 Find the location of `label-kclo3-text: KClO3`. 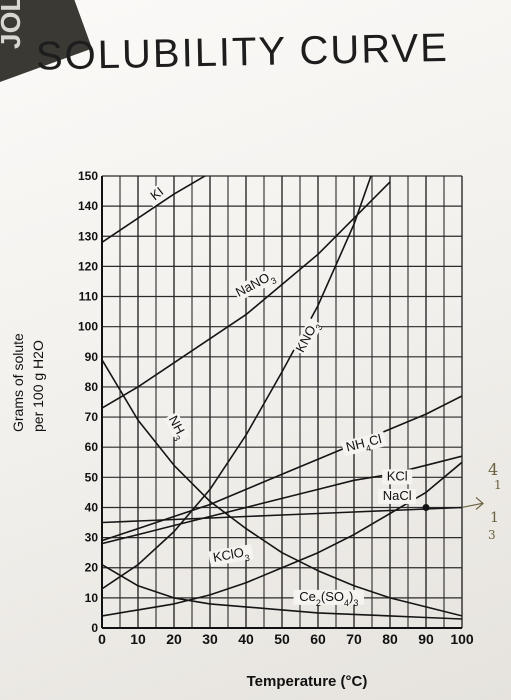

label-kclo3-text: KClO3 is located at coordinates (231, 556).